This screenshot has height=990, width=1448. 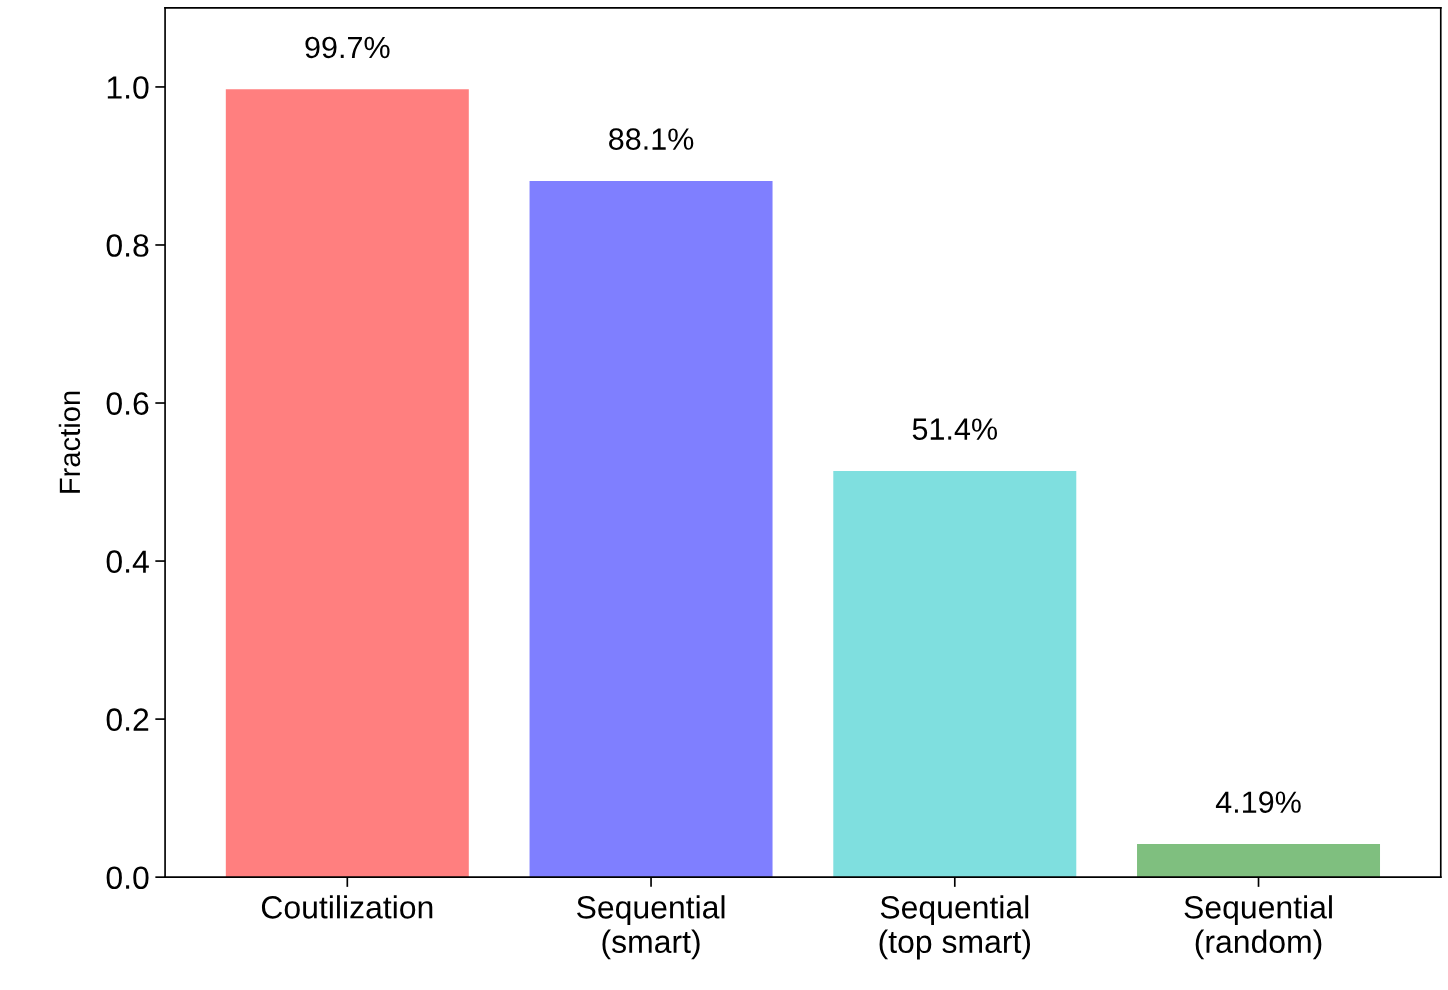 What do you see at coordinates (651, 927) in the screenshot?
I see `x-tick-label: Sequential (smart)` at bounding box center [651, 927].